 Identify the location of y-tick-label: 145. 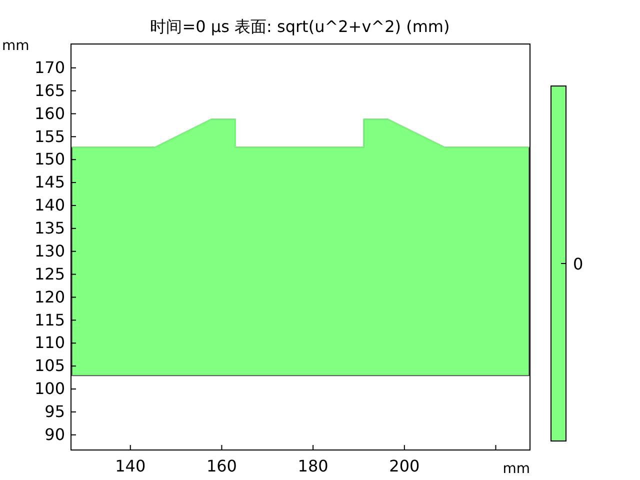
(49, 182).